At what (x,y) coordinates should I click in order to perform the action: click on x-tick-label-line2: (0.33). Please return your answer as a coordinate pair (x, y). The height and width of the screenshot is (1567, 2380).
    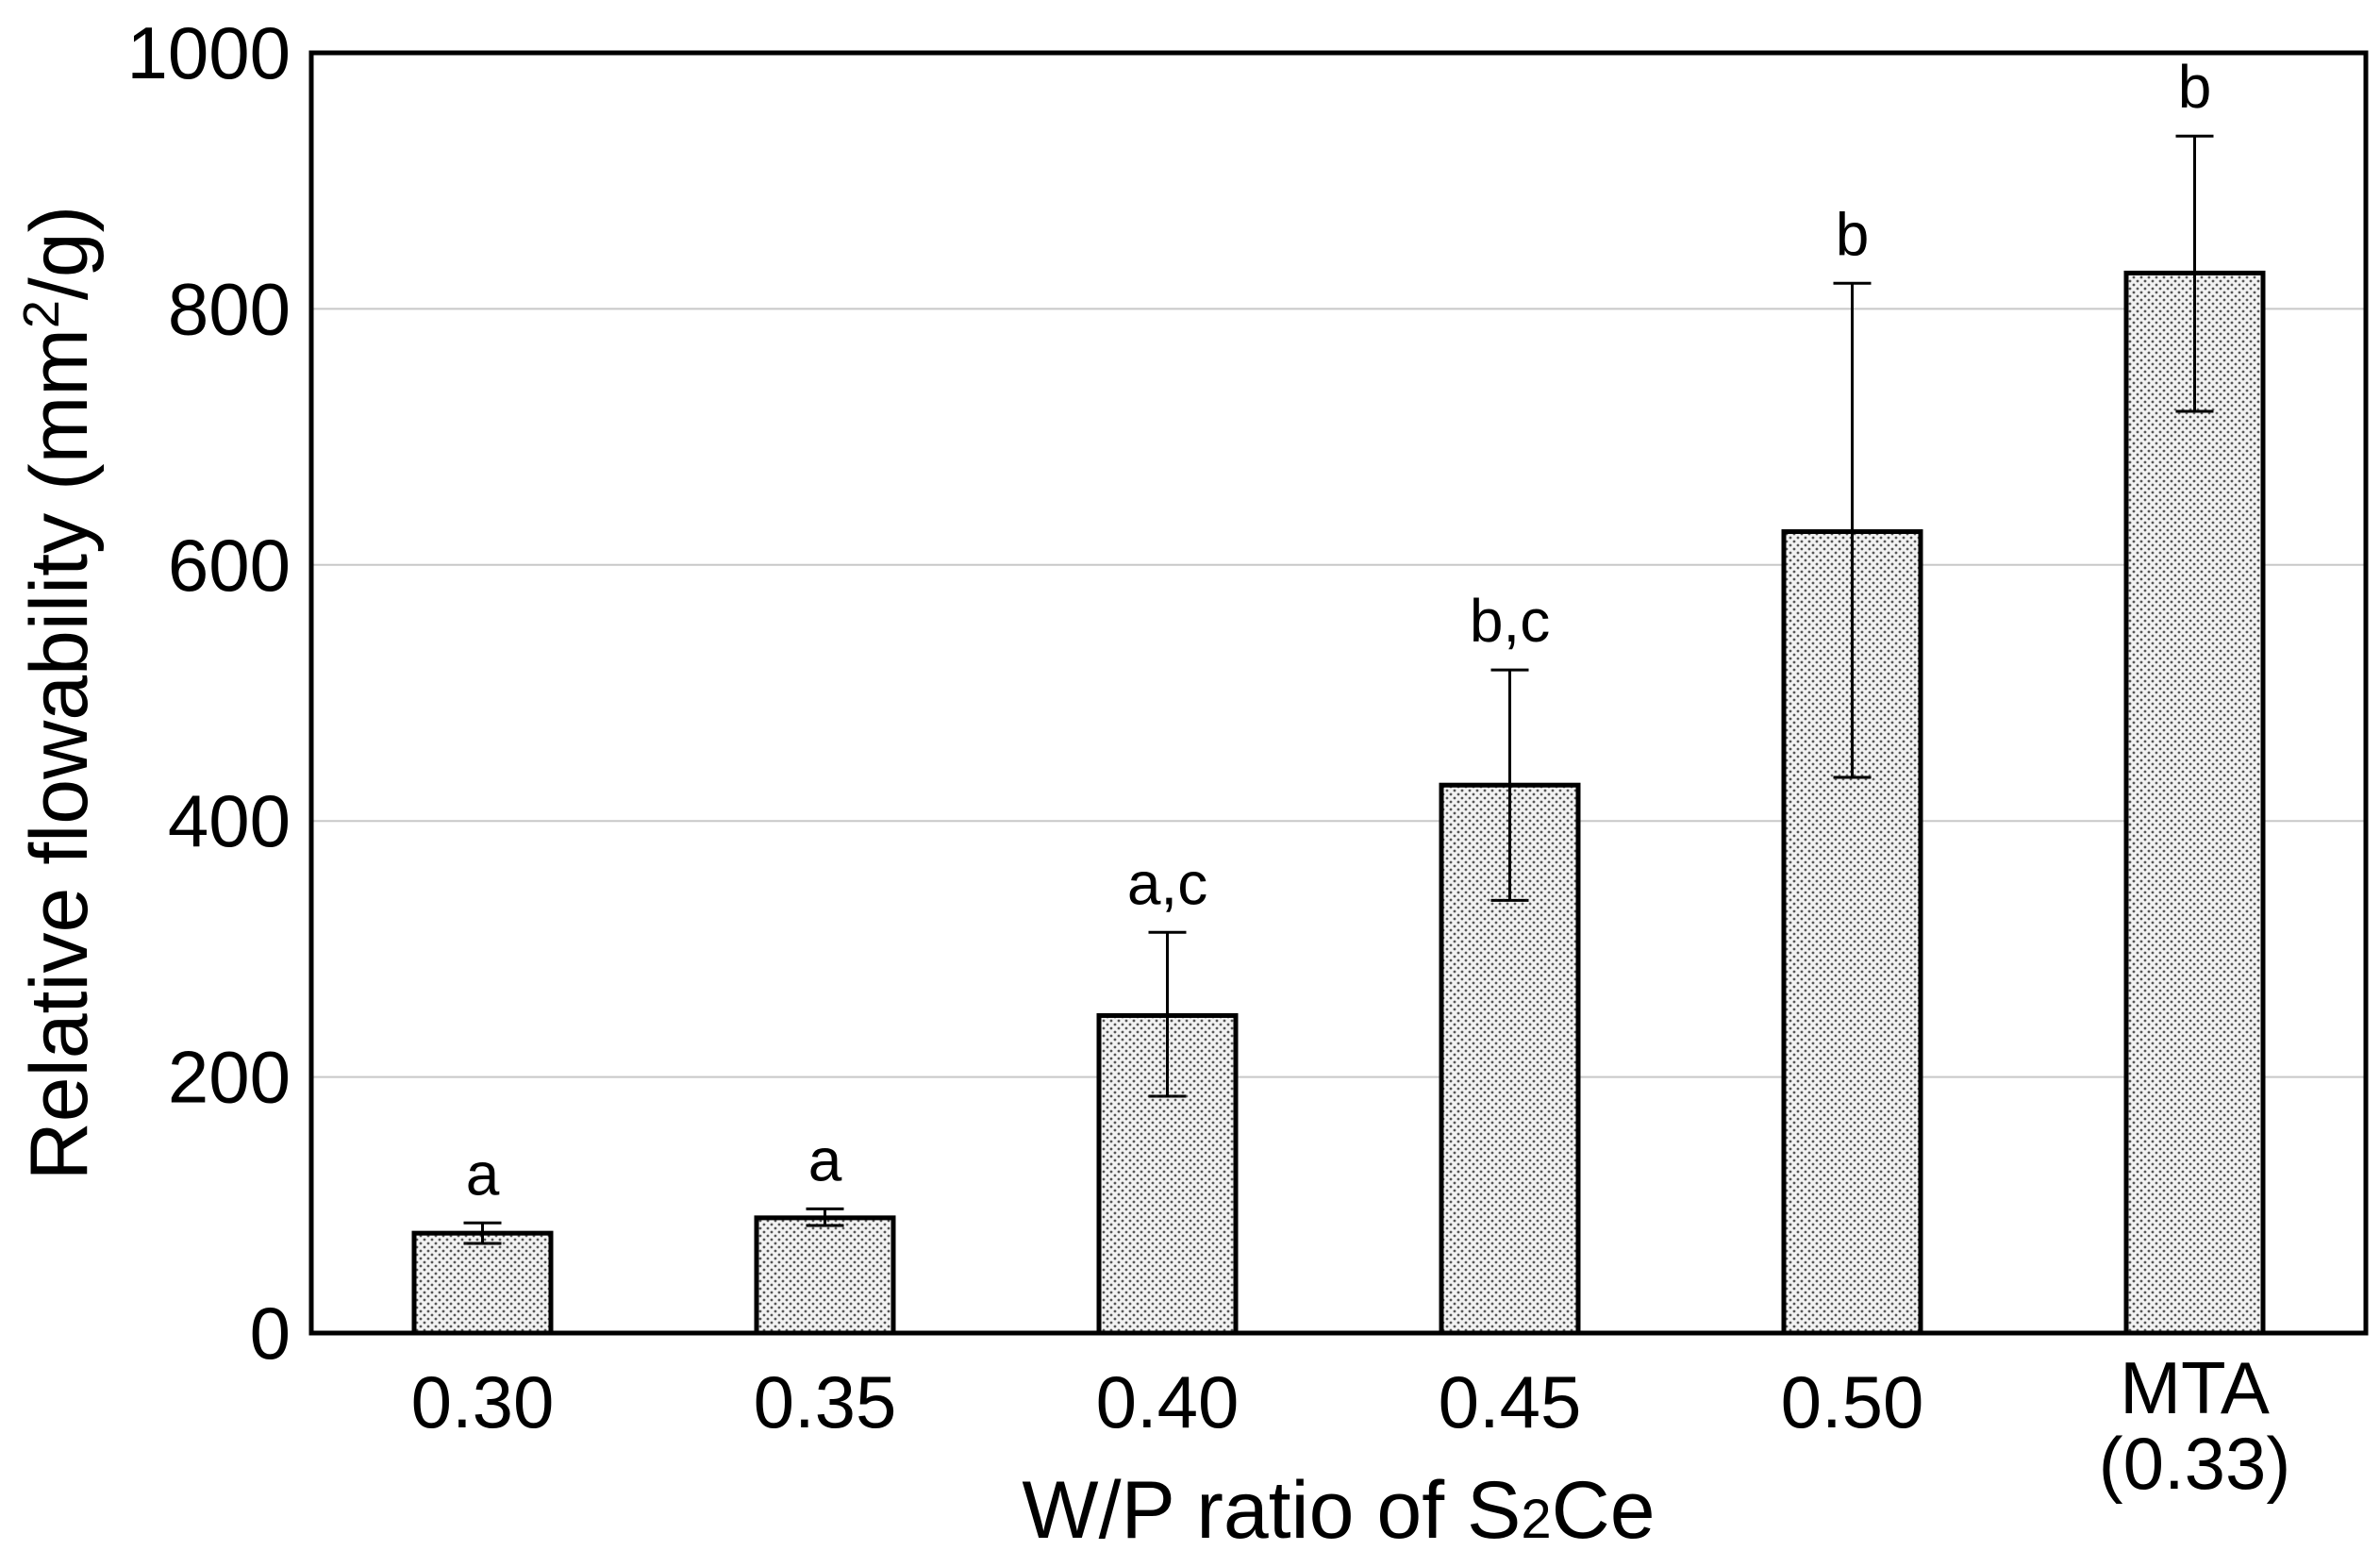
    Looking at the image, I should click on (2195, 1463).